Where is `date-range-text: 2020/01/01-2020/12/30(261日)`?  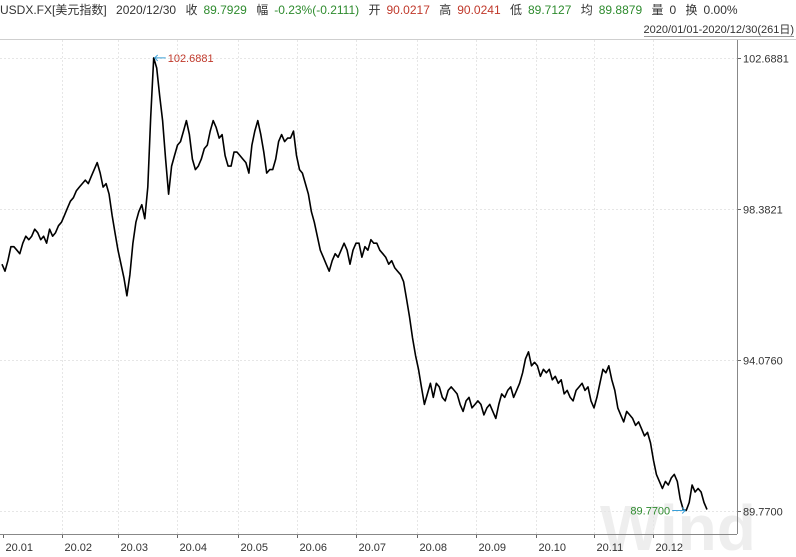 date-range-text: 2020/01/01-2020/12/30(261日) is located at coordinates (718, 30).